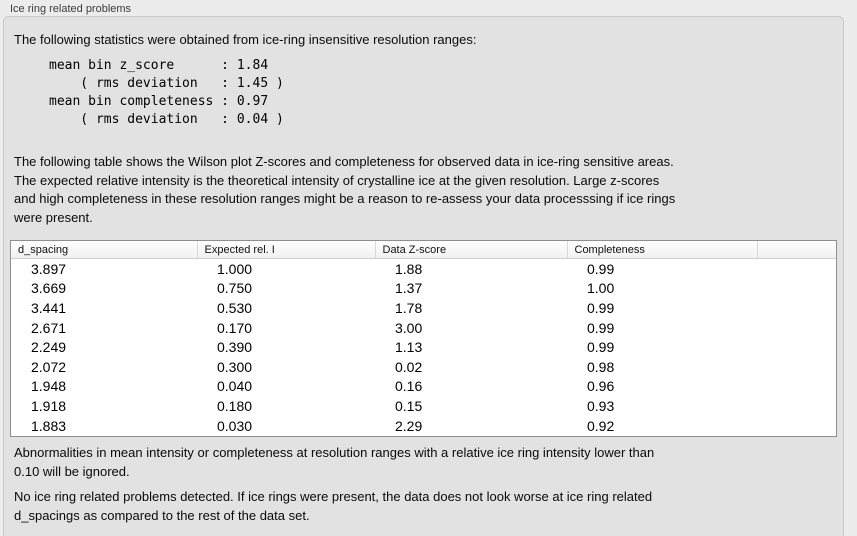 The width and height of the screenshot is (857, 536). I want to click on table-cell: 1.37, so click(409, 288).